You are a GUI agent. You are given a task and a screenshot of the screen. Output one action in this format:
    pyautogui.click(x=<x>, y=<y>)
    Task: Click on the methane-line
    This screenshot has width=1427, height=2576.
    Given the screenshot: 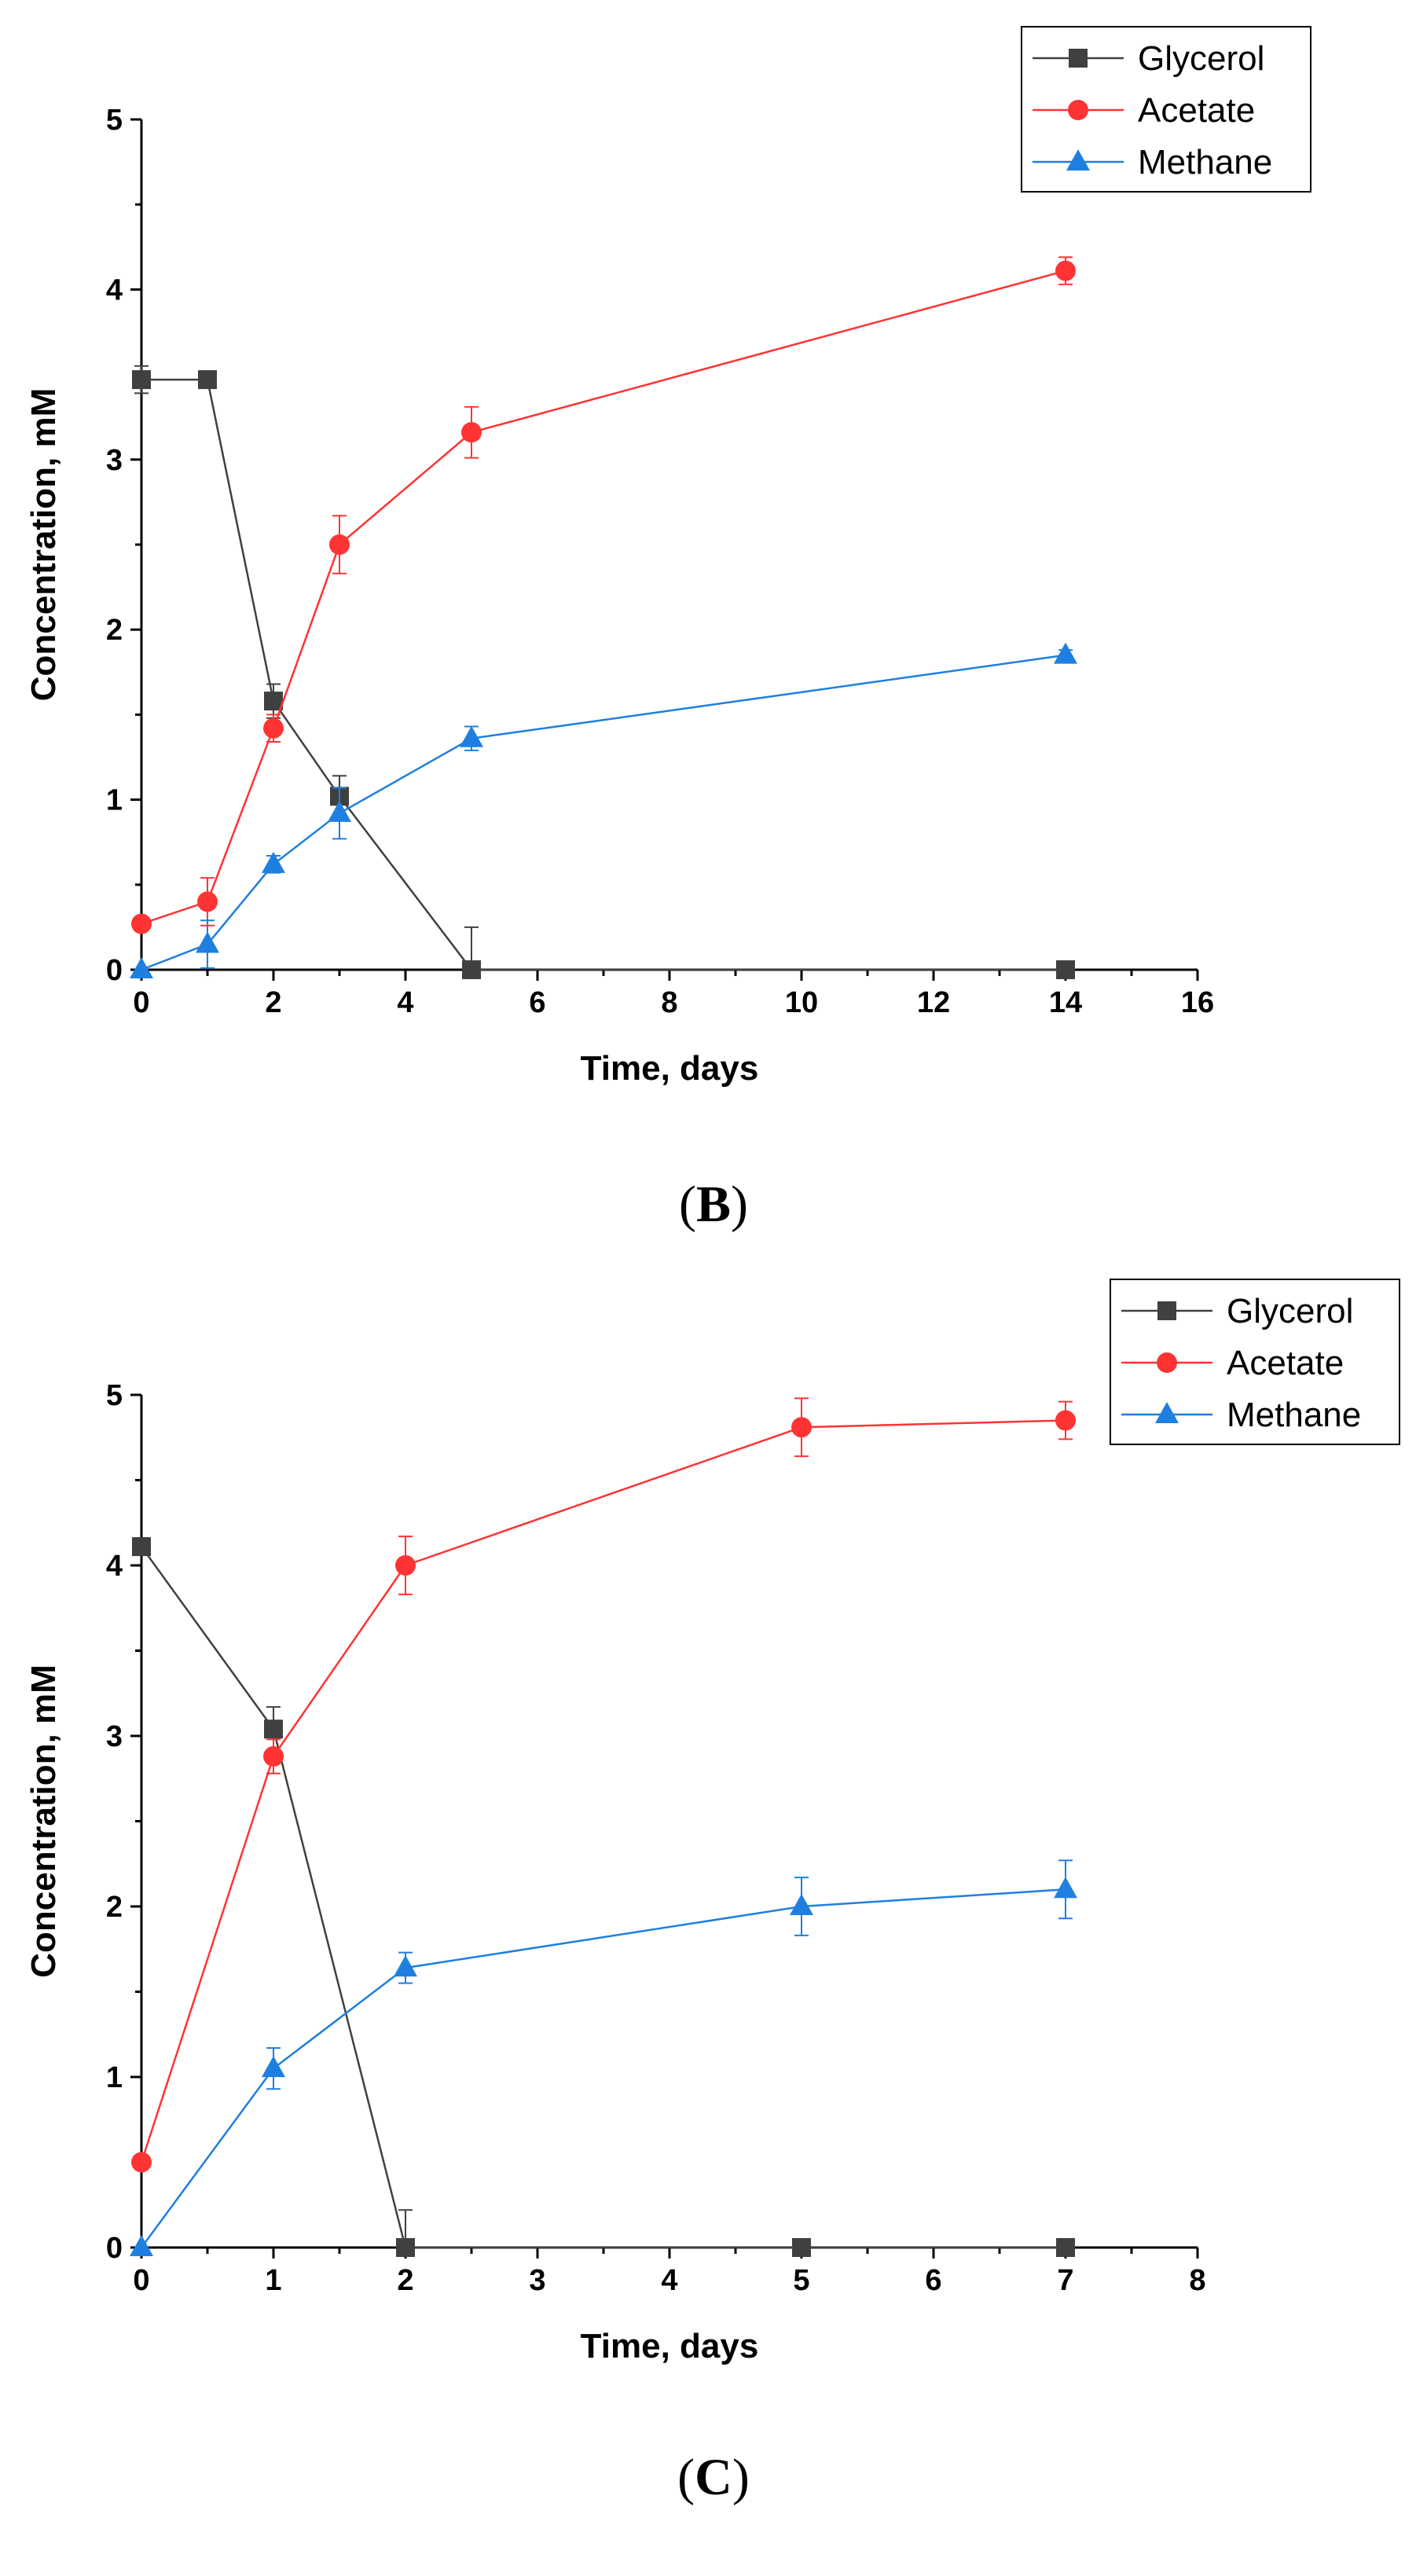 What is the action you would take?
    pyautogui.click(x=603, y=813)
    